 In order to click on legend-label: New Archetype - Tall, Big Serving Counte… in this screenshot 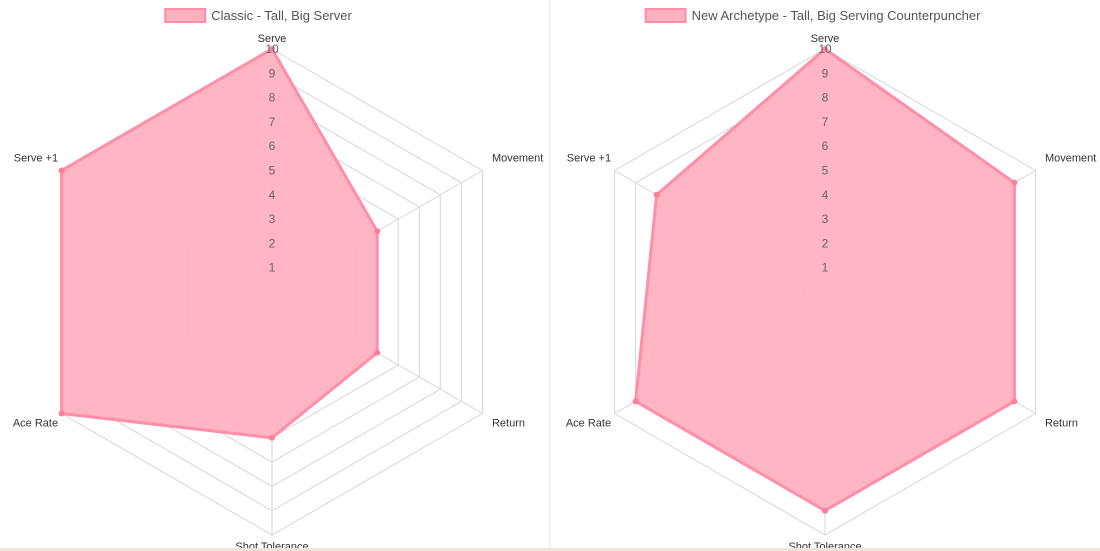, I will do `click(836, 15)`.